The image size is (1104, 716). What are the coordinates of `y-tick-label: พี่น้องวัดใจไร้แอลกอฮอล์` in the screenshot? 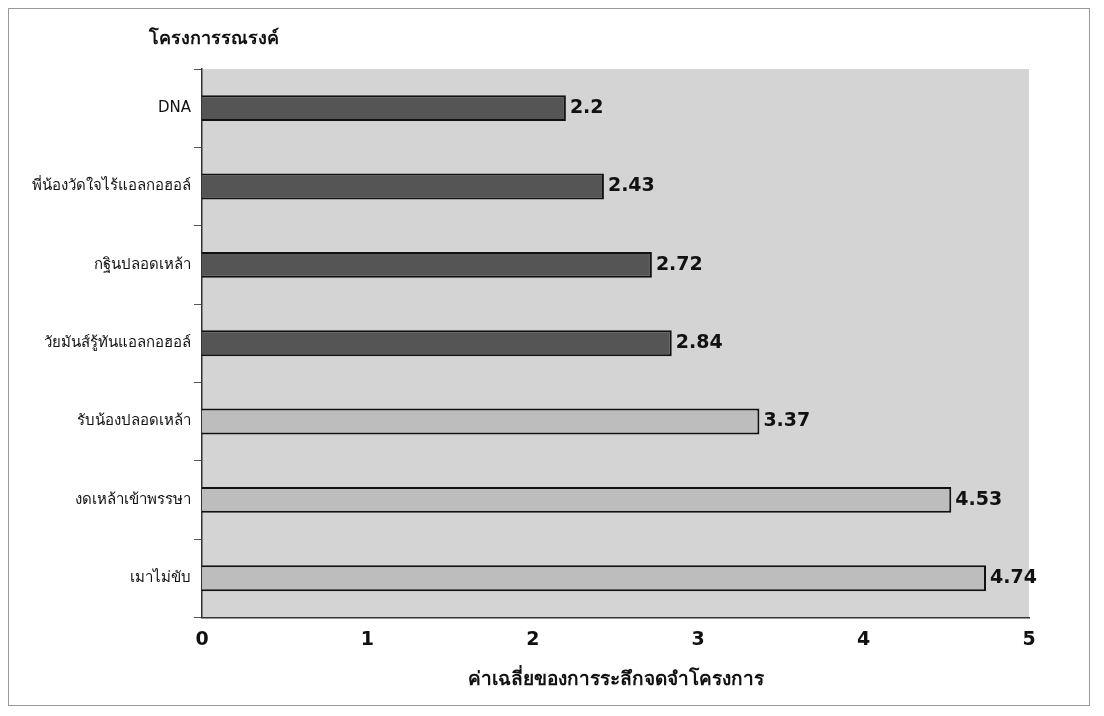 It's located at (111, 184).